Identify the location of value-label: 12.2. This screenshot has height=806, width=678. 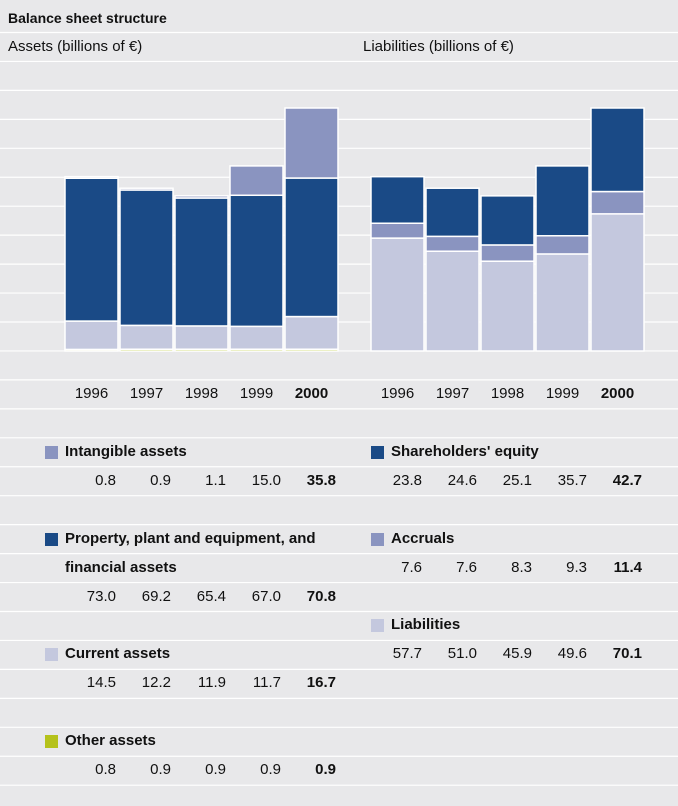
(156, 683).